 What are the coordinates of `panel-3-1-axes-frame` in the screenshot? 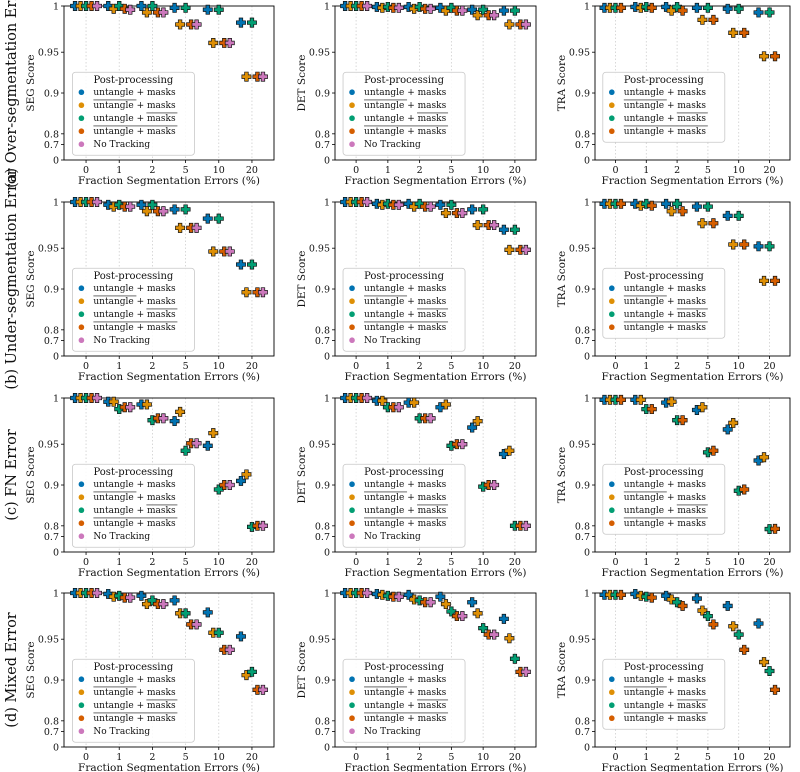 It's located at (169, 475).